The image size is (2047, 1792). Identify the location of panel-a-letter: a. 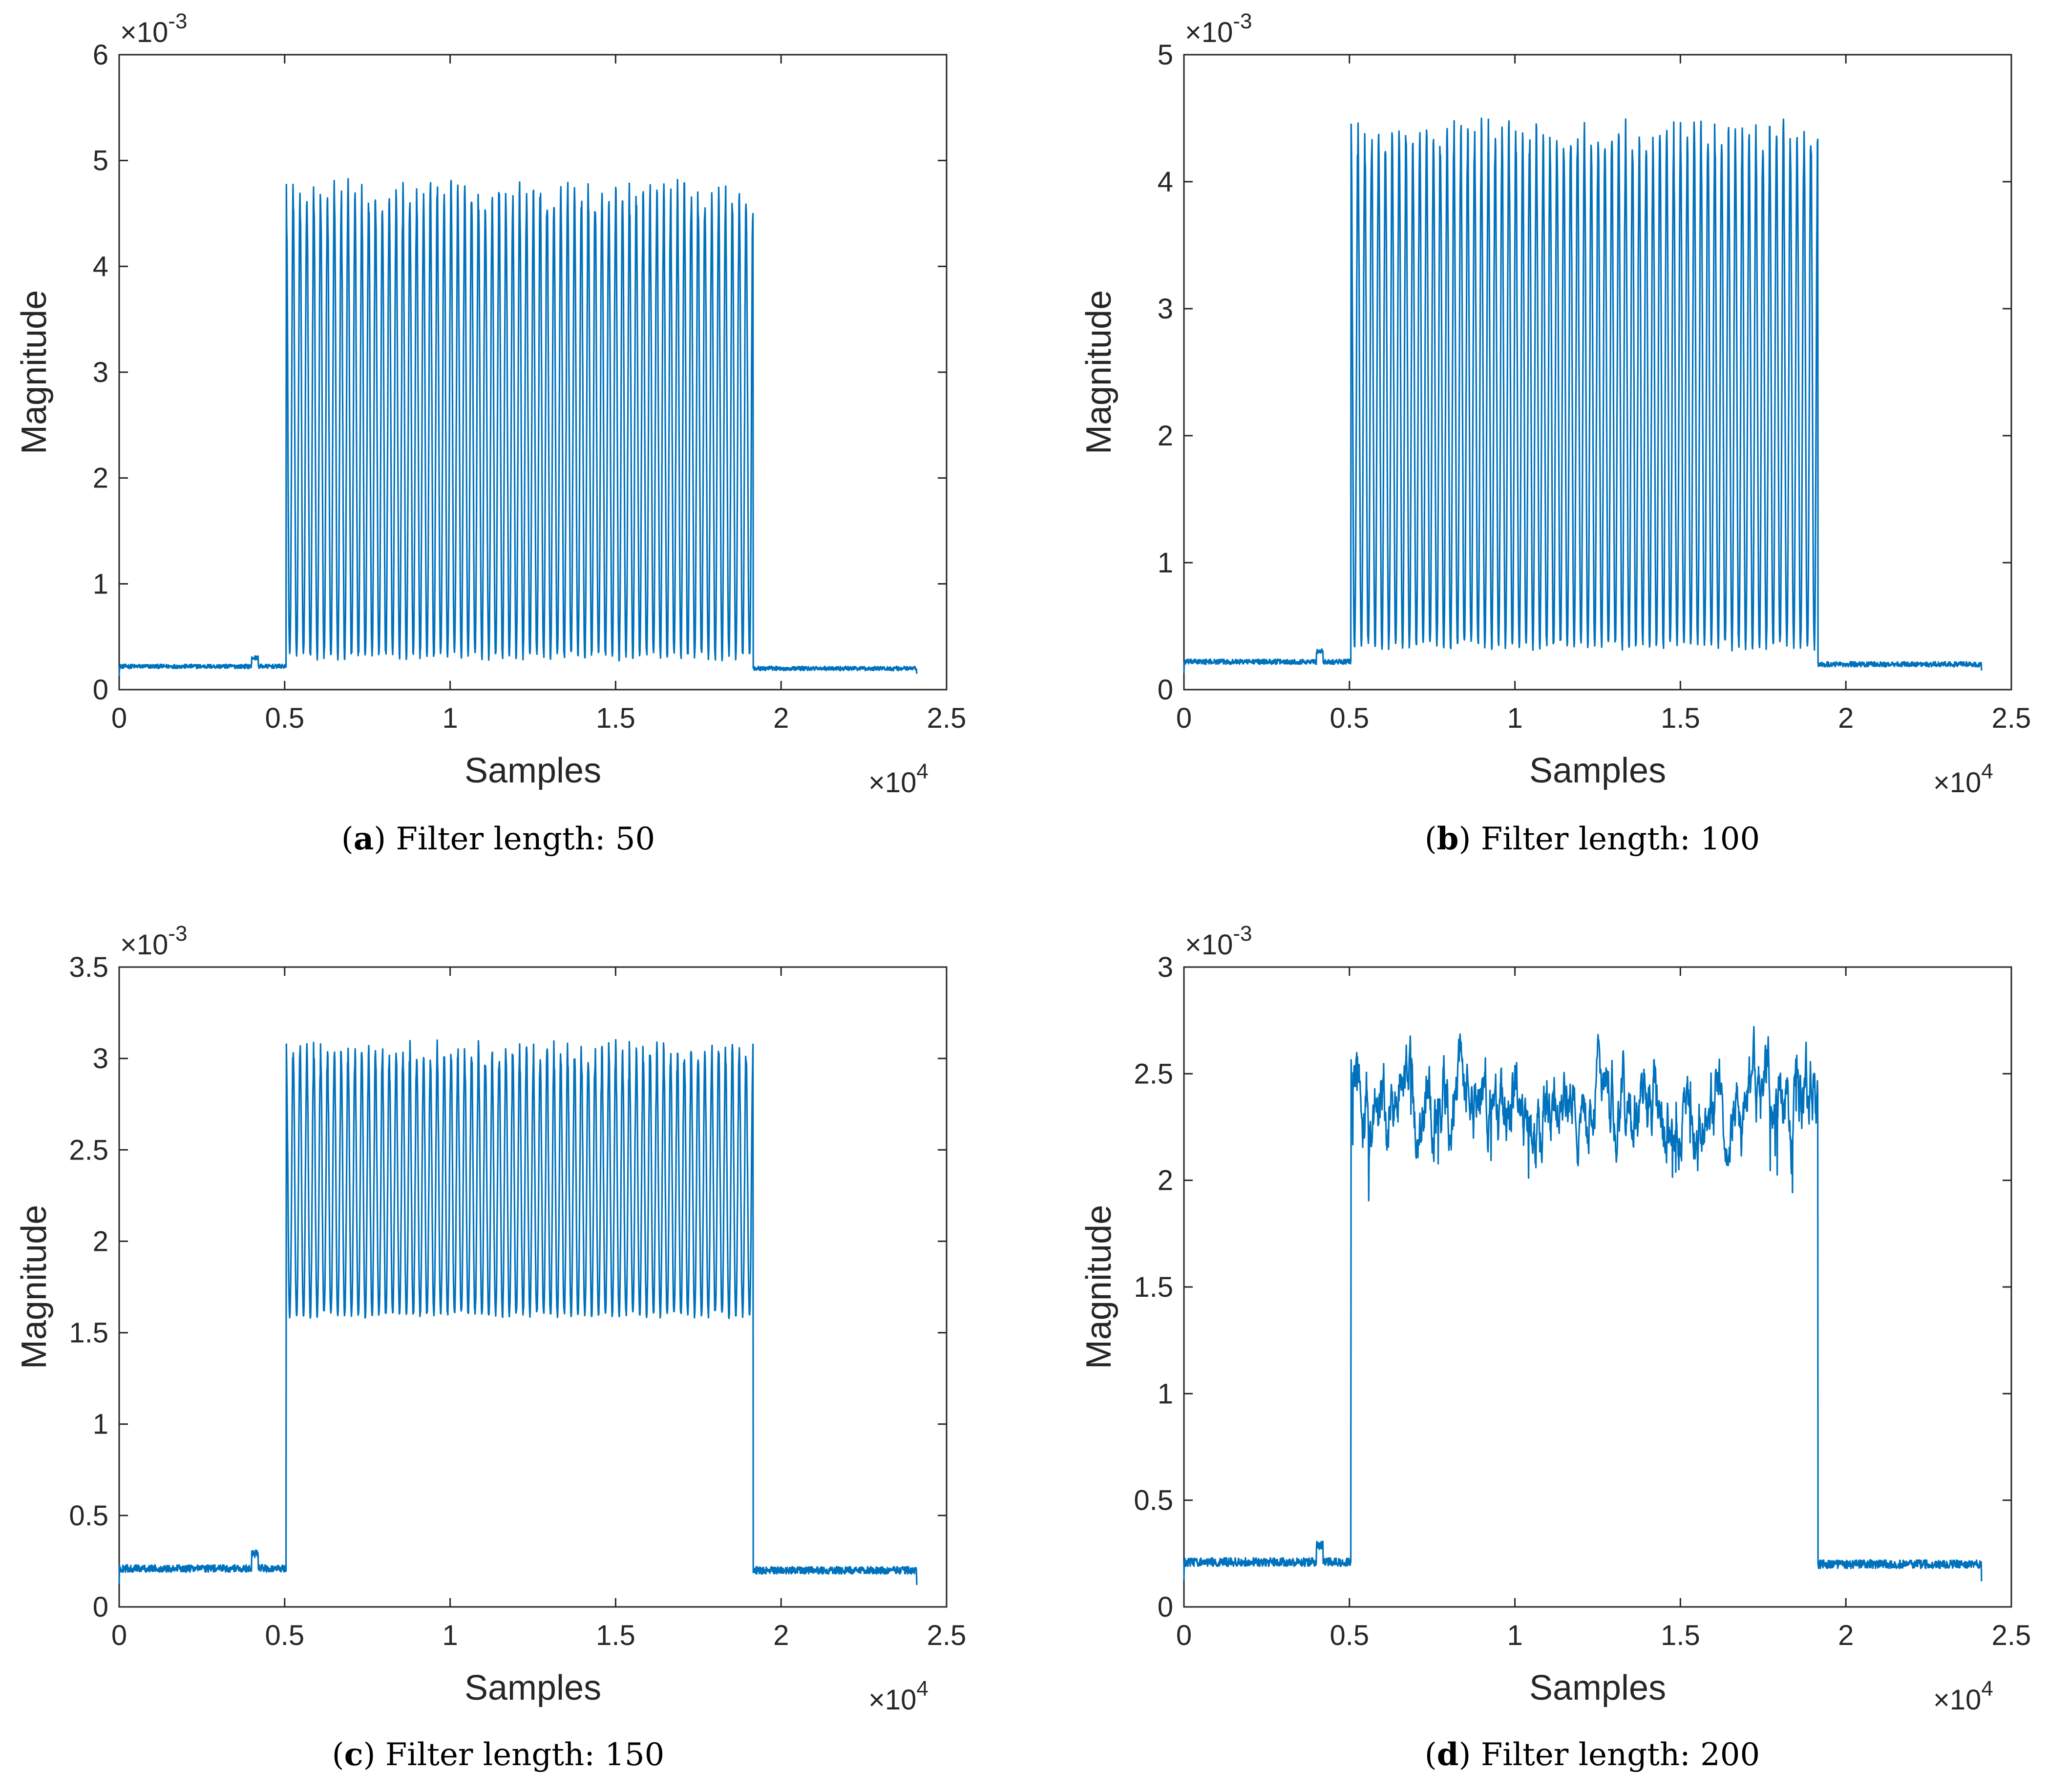
(363, 839).